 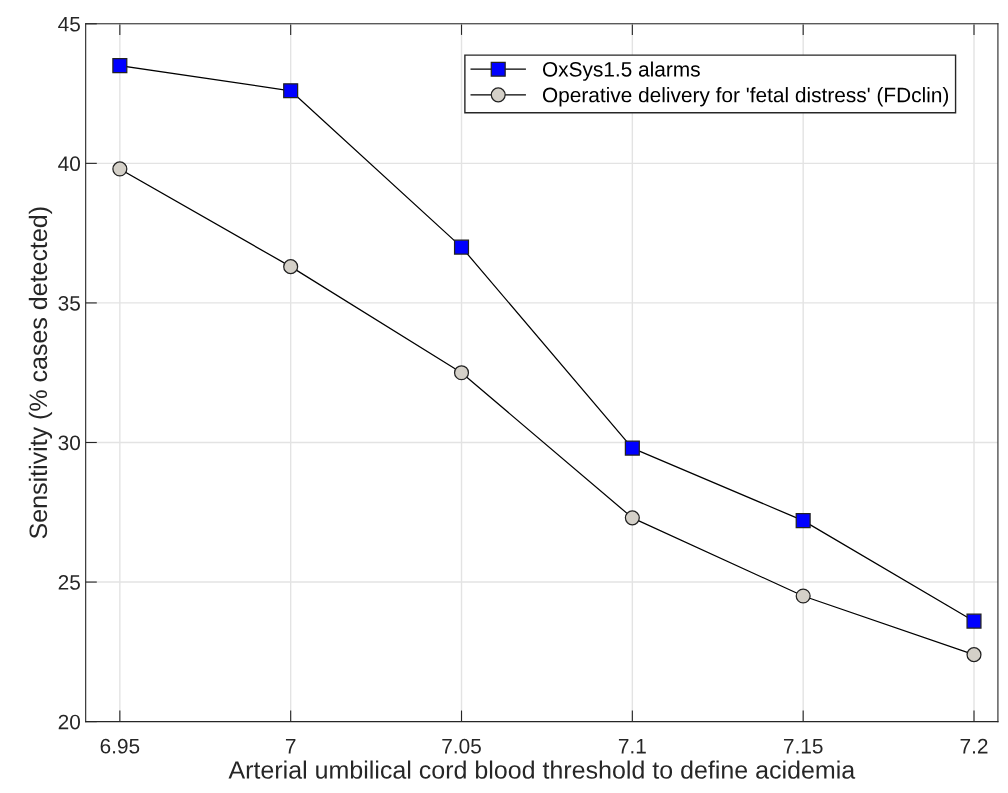 I want to click on x-tick-label: 7.2, so click(x=974, y=746).